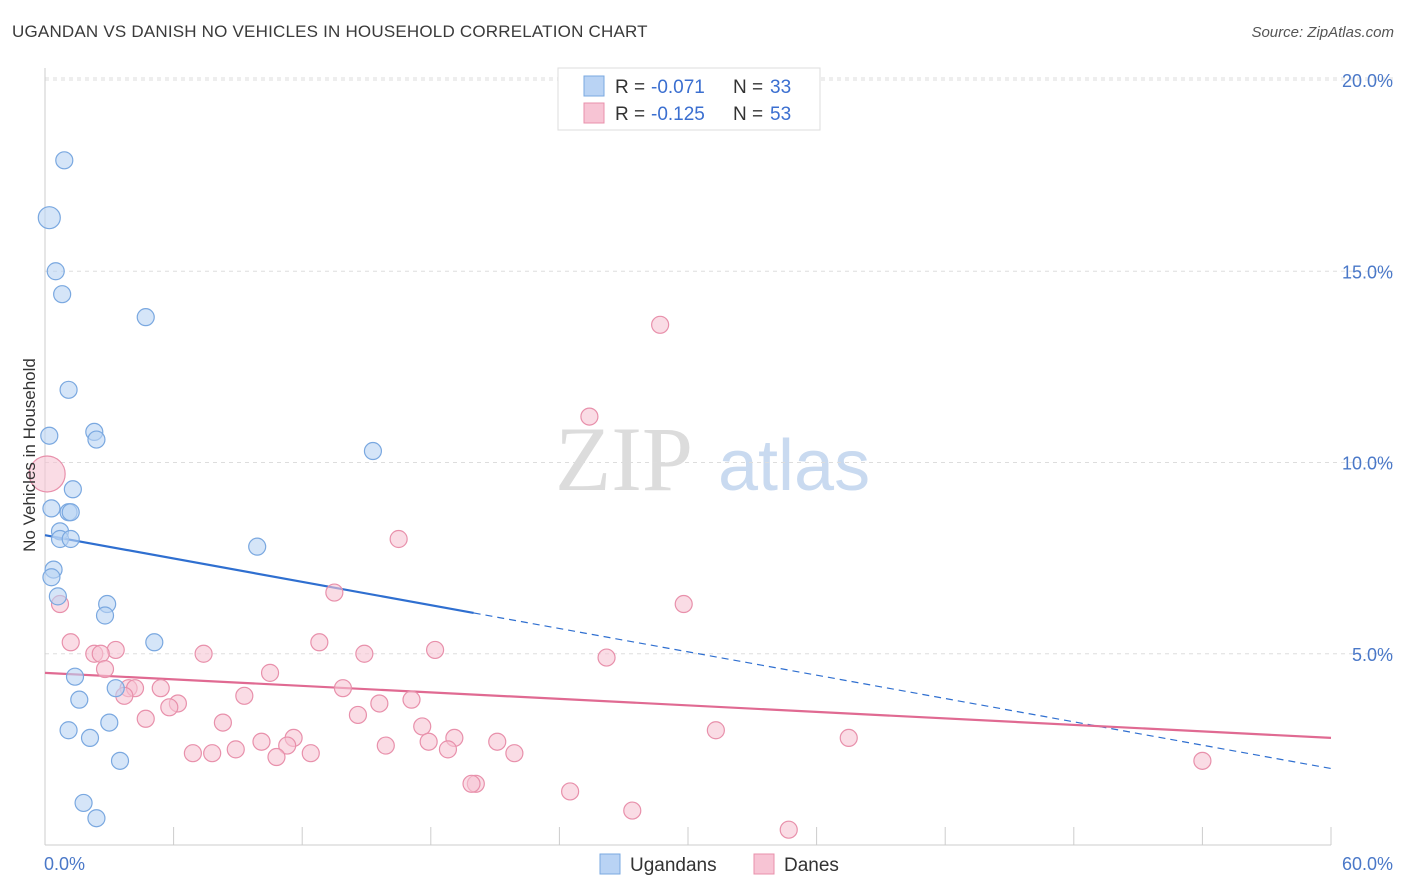  I want to click on legend-r-label-danes: R =, so click(630, 114).